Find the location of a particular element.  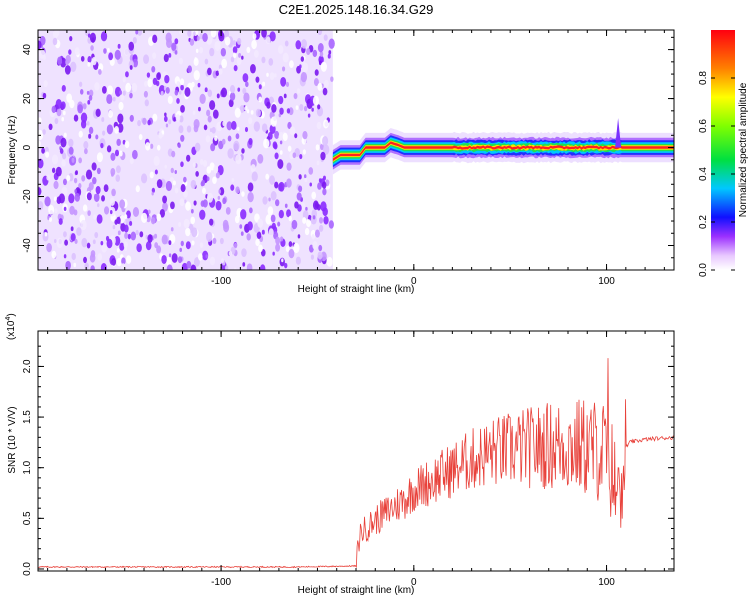

colorbar-tick-label: 0.0 is located at coordinates (703, 270).